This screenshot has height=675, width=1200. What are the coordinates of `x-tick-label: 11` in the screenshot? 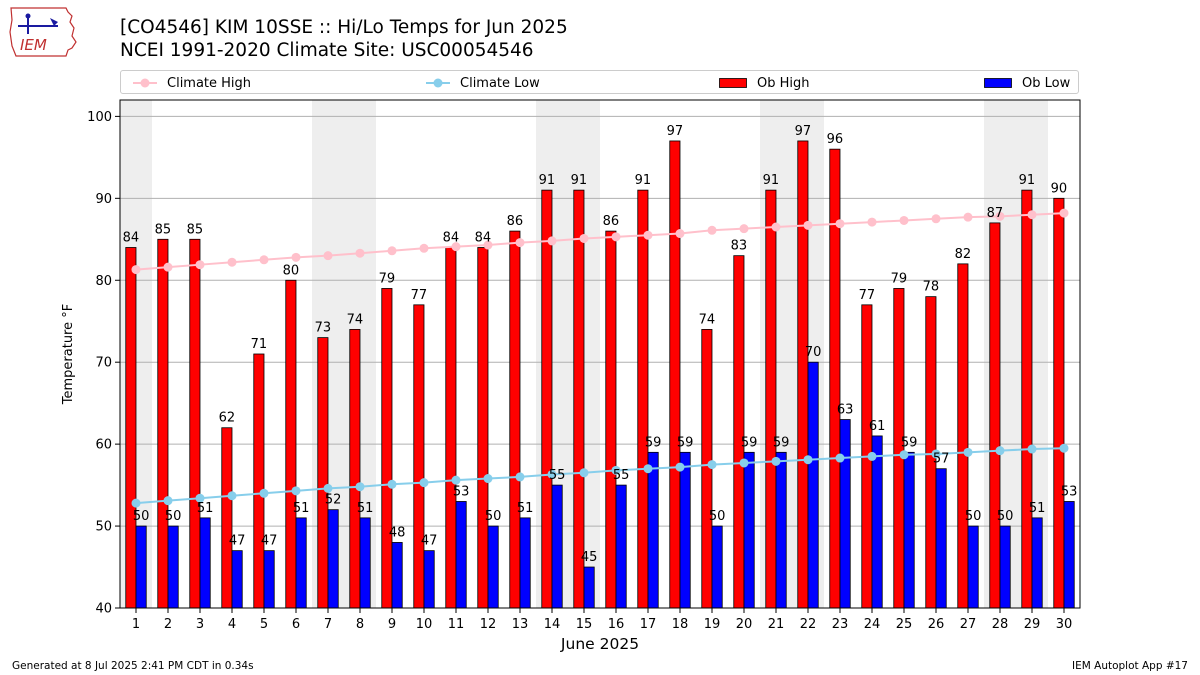 It's located at (456, 624).